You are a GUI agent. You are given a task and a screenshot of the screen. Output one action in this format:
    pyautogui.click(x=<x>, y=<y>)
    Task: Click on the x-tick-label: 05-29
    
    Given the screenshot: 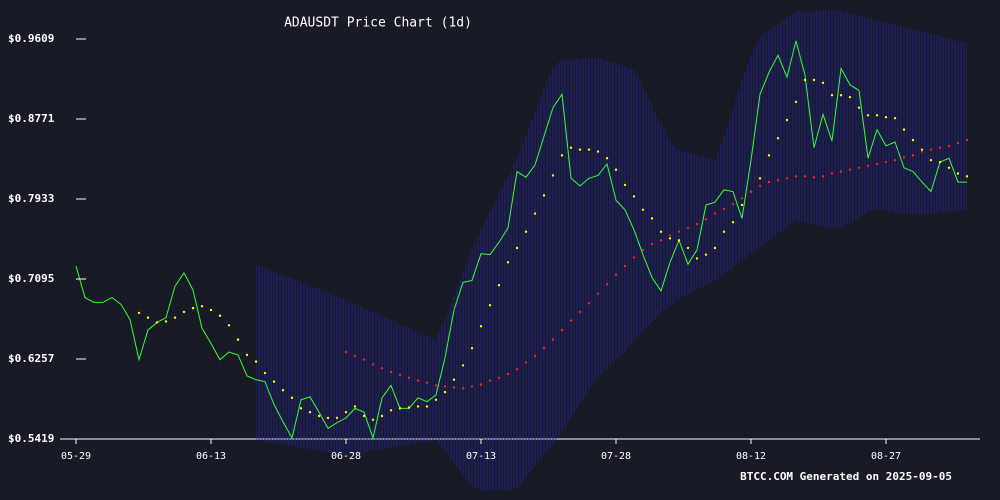 What is the action you would take?
    pyautogui.click(x=76, y=456)
    